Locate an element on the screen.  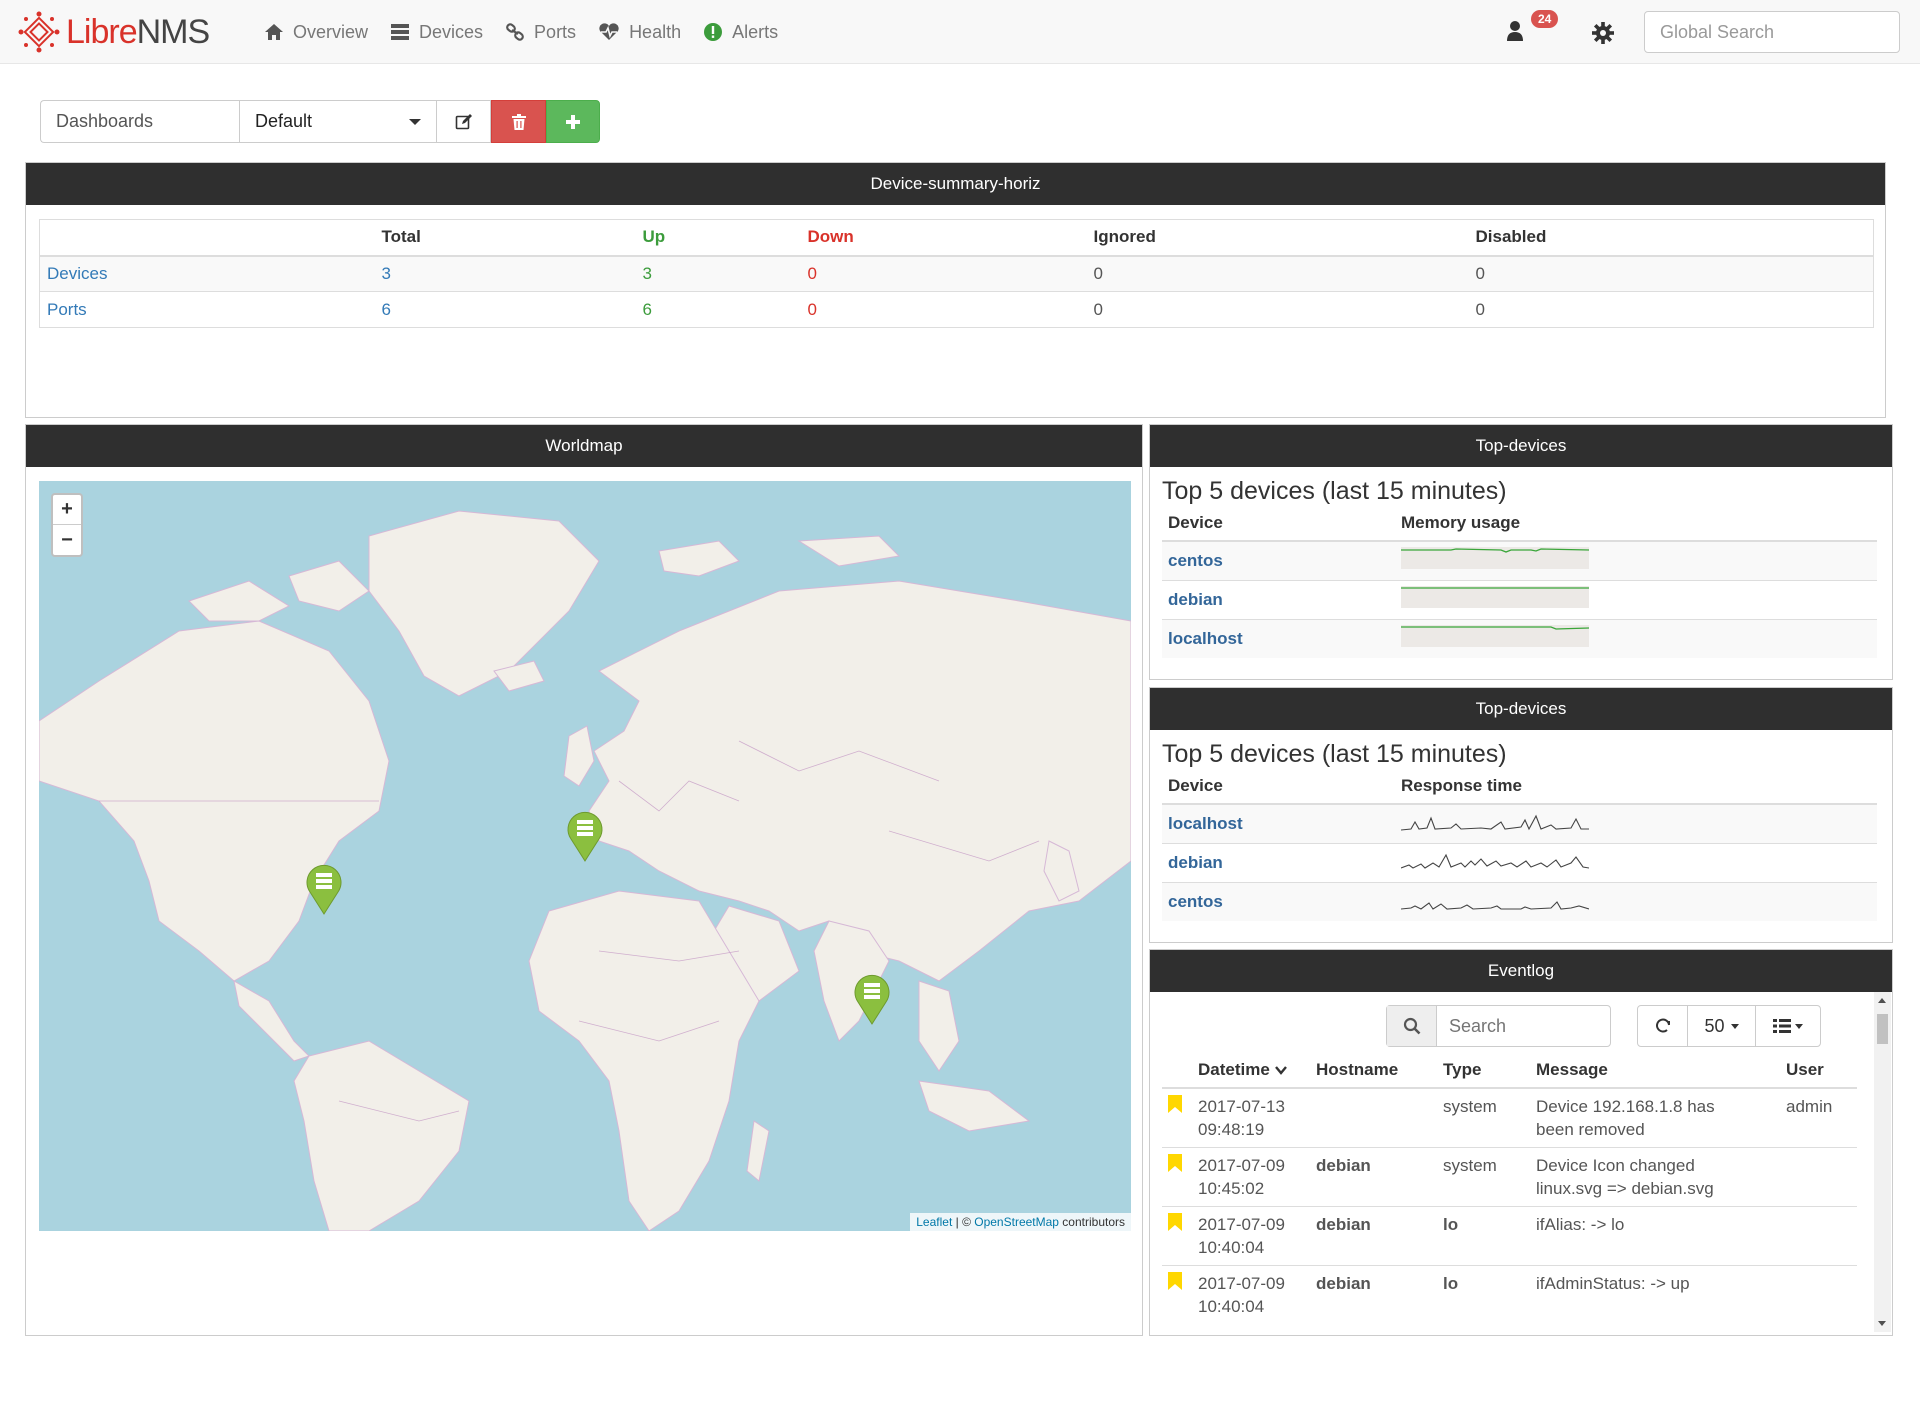
bookmark-icon is located at coordinates (1175, 1104).